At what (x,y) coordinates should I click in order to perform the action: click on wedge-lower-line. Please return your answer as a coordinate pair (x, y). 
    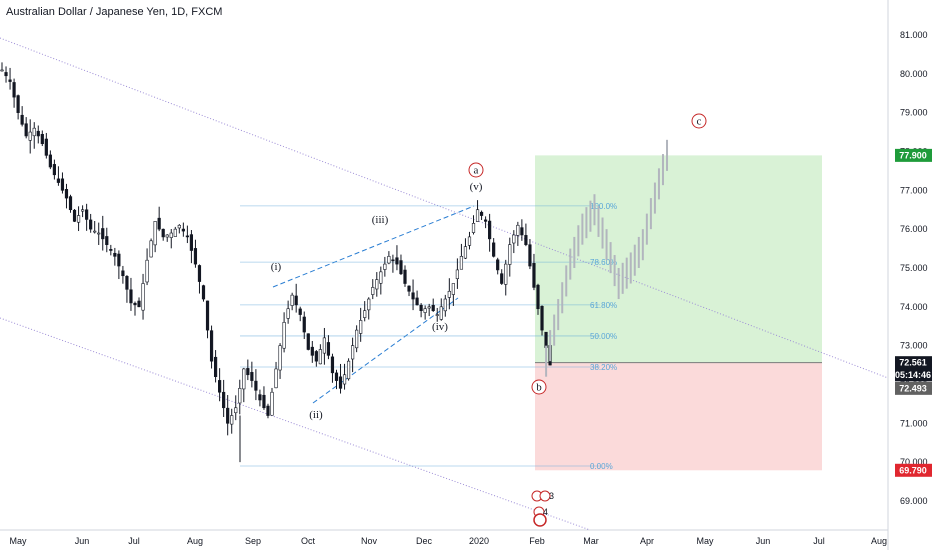
    Looking at the image, I should click on (385, 350).